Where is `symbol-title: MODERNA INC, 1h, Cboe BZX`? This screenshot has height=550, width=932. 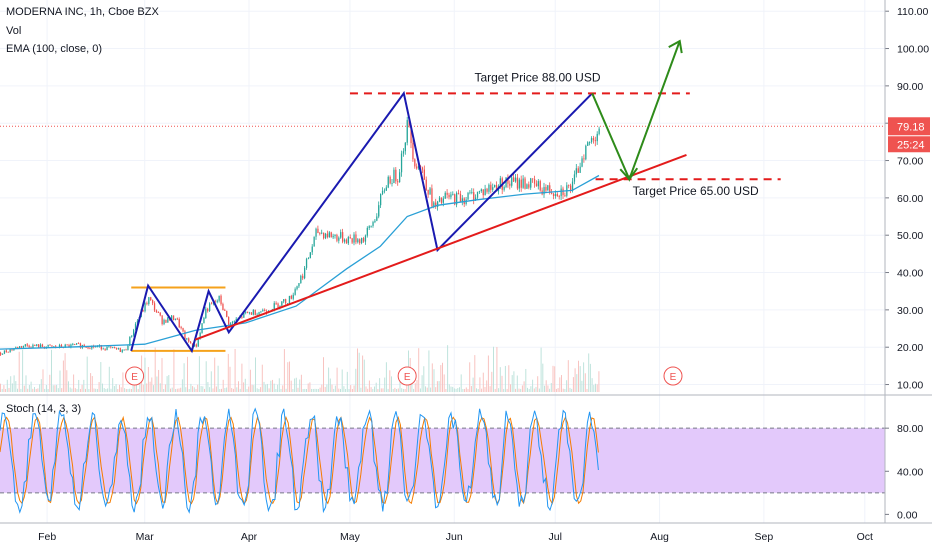 symbol-title: MODERNA INC, 1h, Cboe BZX is located at coordinates (82, 12).